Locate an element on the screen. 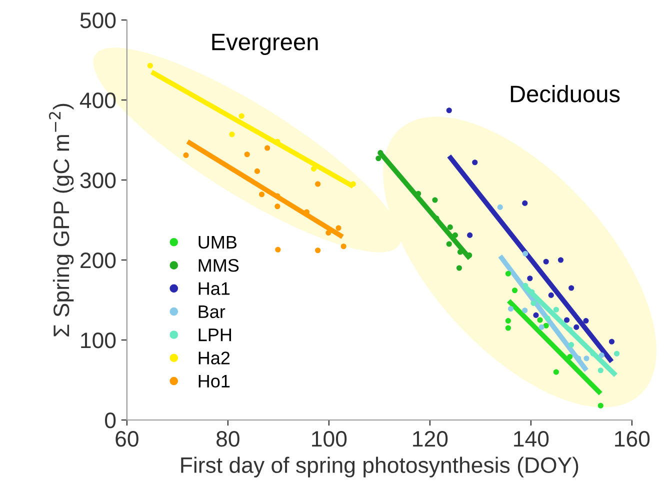  legend-label: Ha1 is located at coordinates (214, 288).